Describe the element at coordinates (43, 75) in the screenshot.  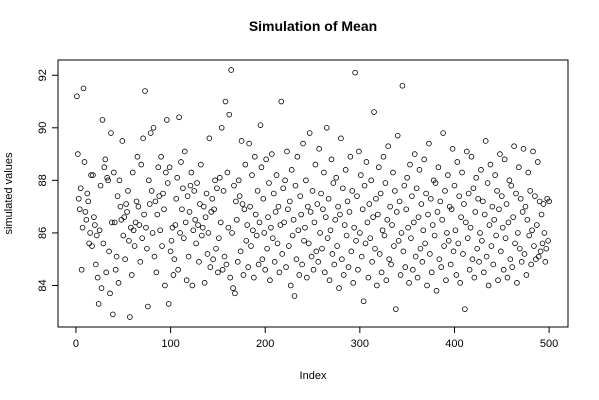
I see `y-tick-label: 92` at that location.